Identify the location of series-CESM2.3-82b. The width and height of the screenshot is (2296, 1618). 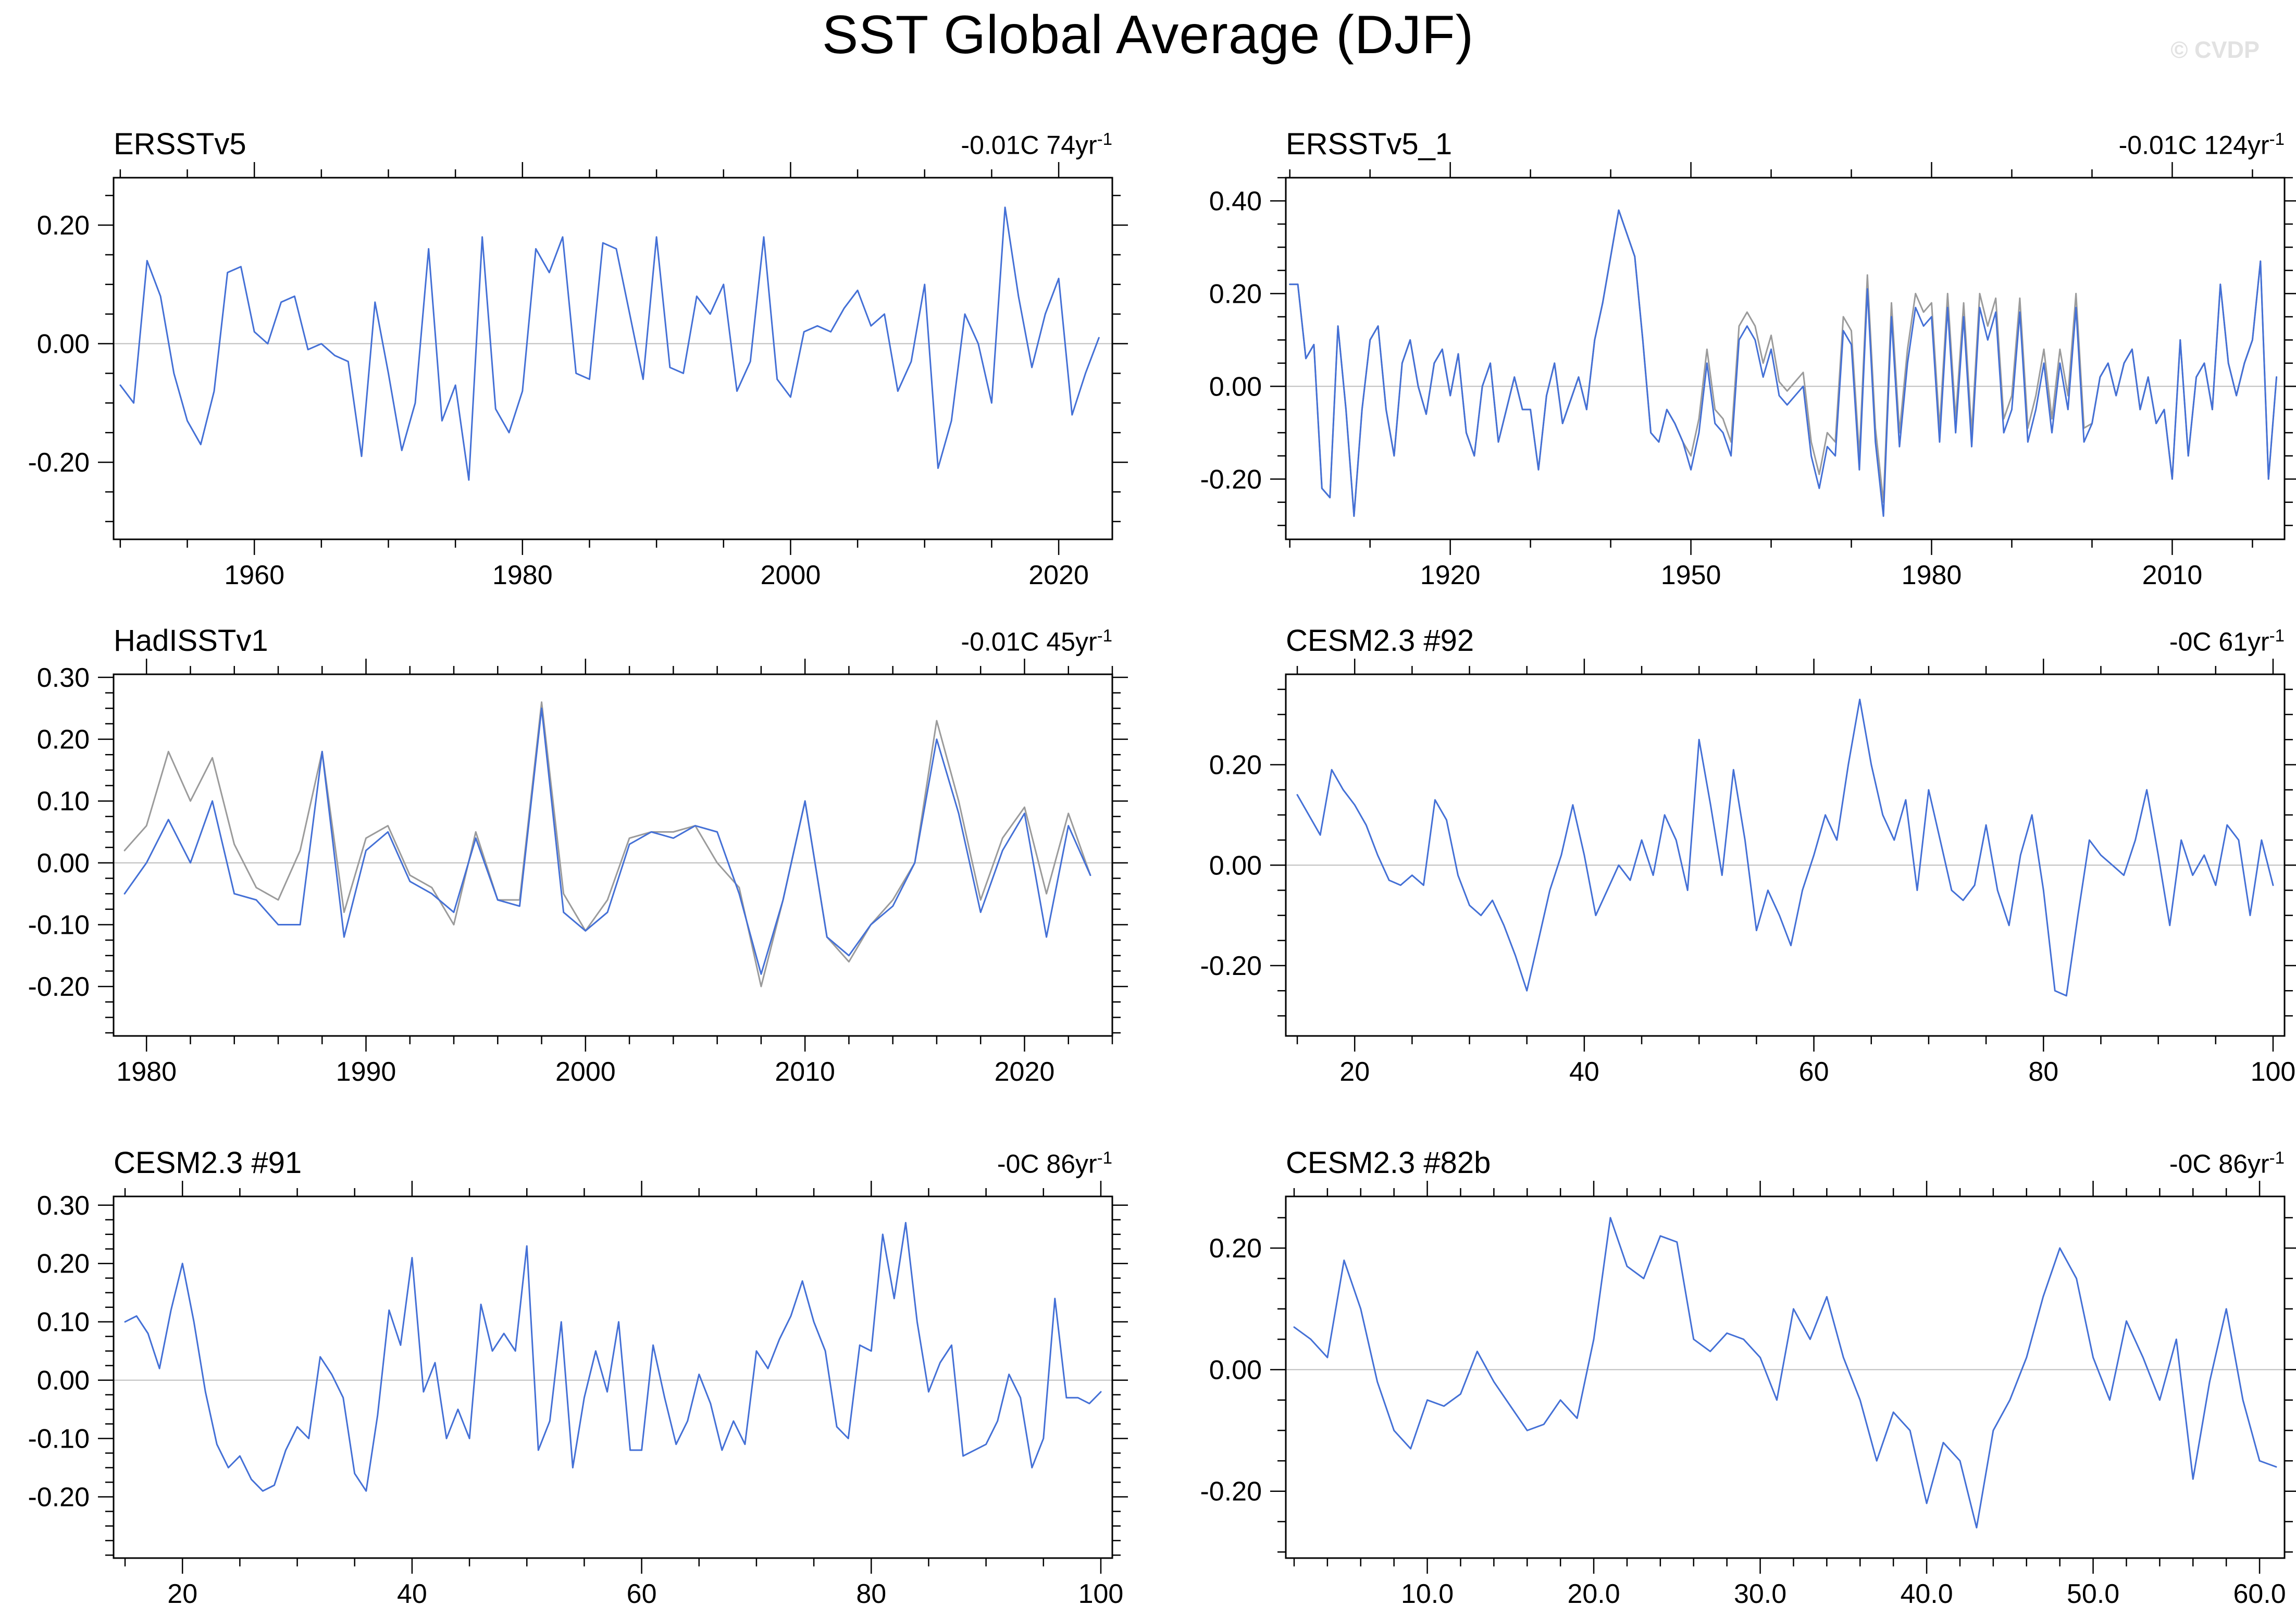
(1785, 1373).